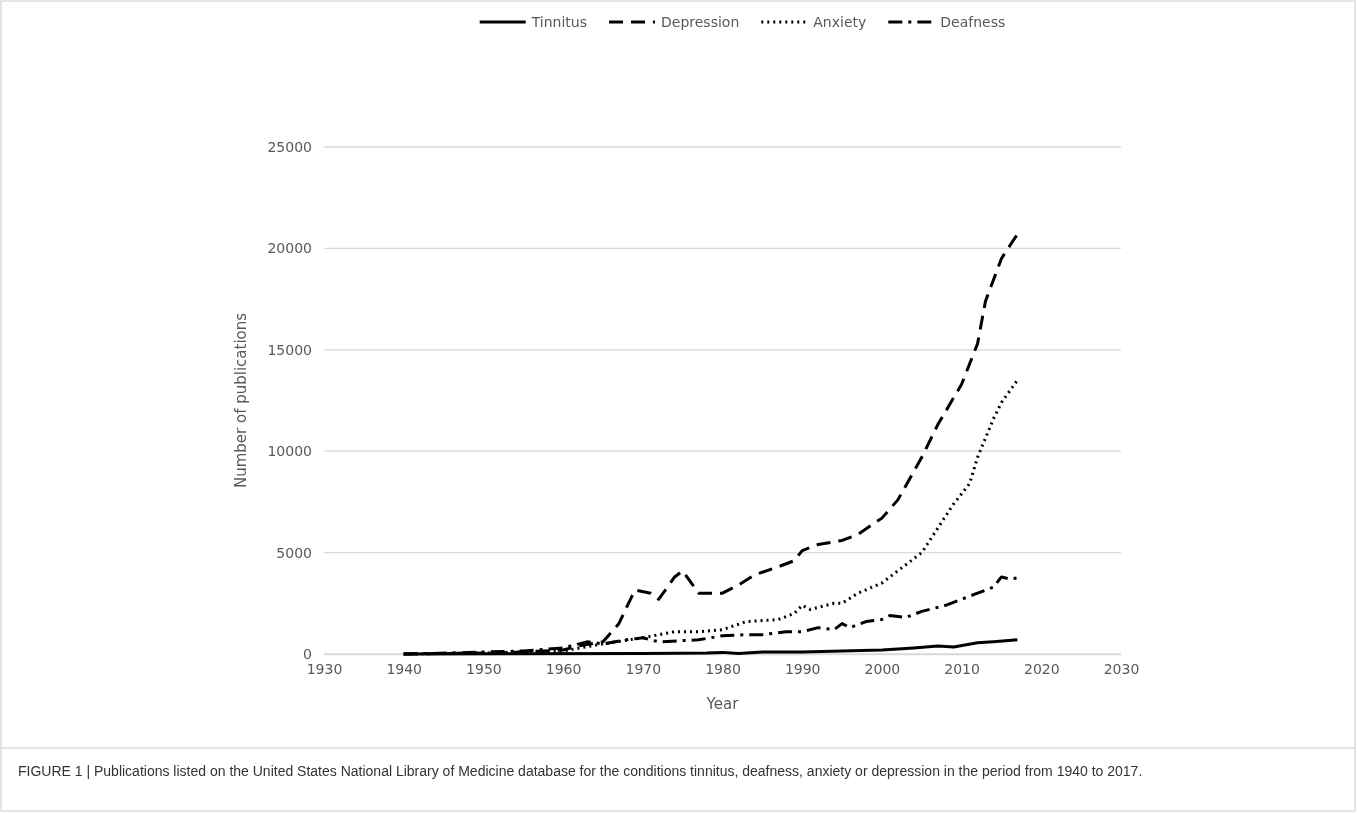  What do you see at coordinates (484, 668) in the screenshot?
I see `x-tick-label: 1950` at bounding box center [484, 668].